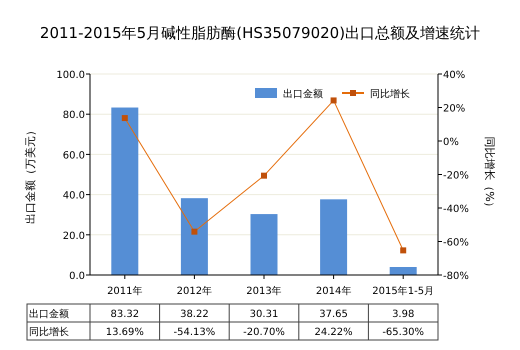 The image size is (520, 350). What do you see at coordinates (403, 332) in the screenshot?
I see `data-label: -65.30%` at bounding box center [403, 332].